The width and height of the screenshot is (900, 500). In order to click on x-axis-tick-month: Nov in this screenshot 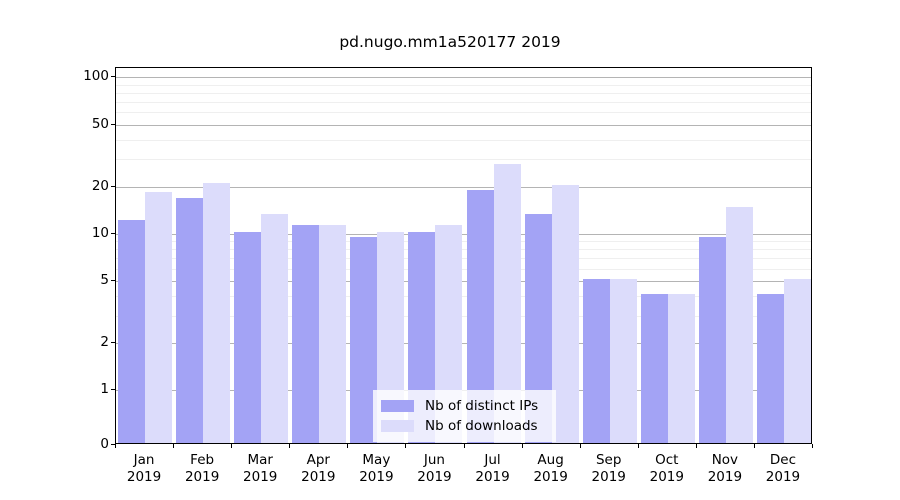, I will do `click(725, 460)`.